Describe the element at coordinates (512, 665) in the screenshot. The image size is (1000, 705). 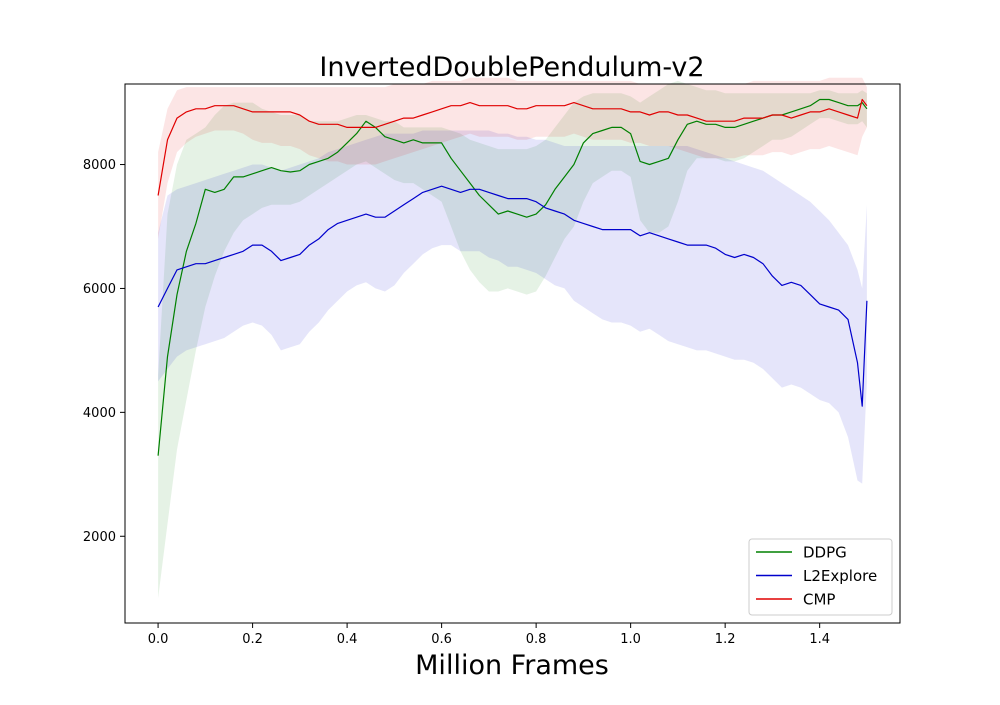
I see `x-axis-label: Million Frames` at that location.